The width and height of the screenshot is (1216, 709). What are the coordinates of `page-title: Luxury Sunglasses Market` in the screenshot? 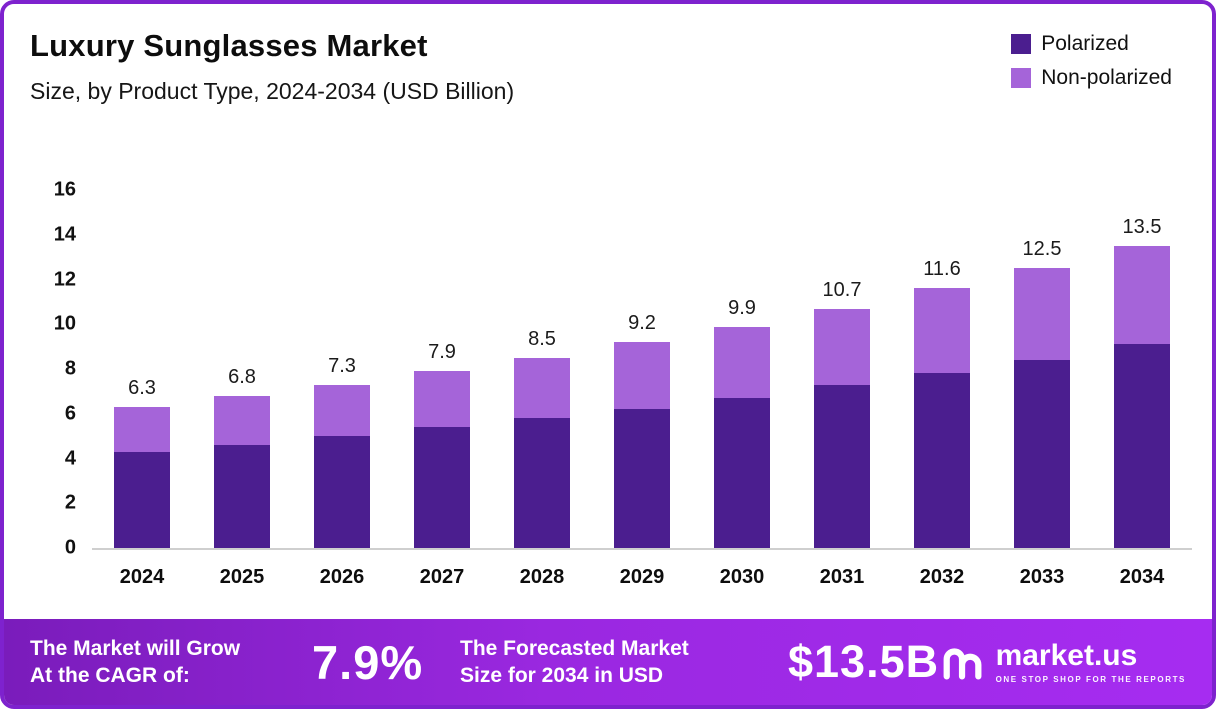 It's located at (229, 45).